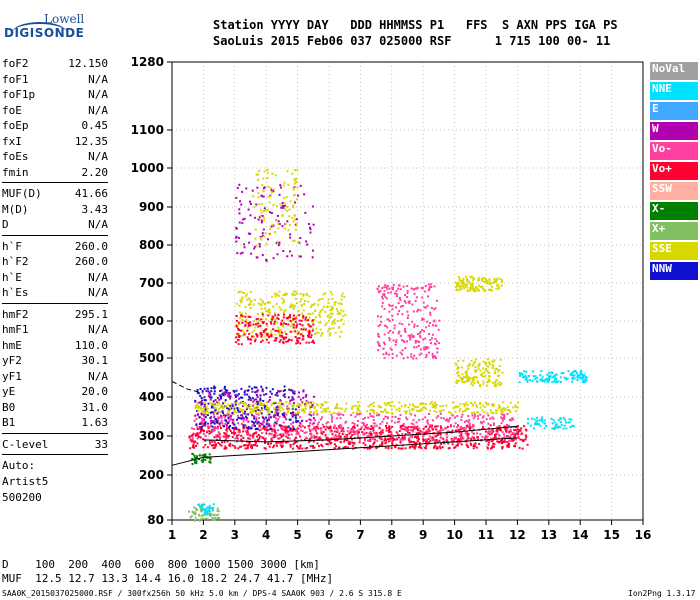  Describe the element at coordinates (12, 345) in the screenshot. I see `param-key: hmE` at that location.